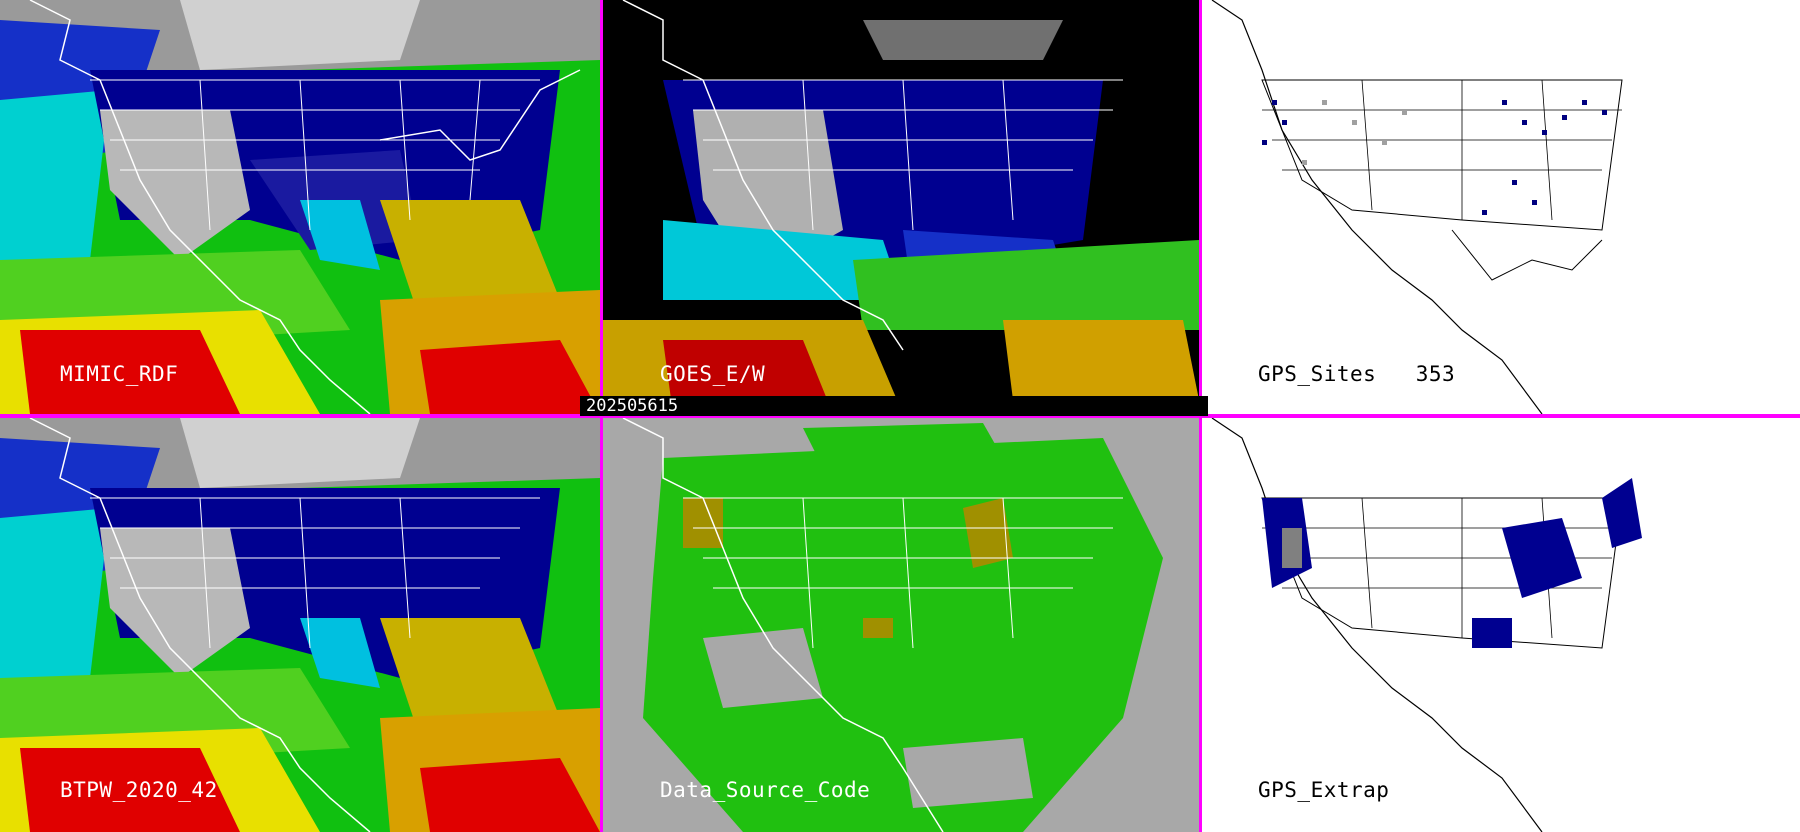  I want to click on panel-separator, so click(900, 416).